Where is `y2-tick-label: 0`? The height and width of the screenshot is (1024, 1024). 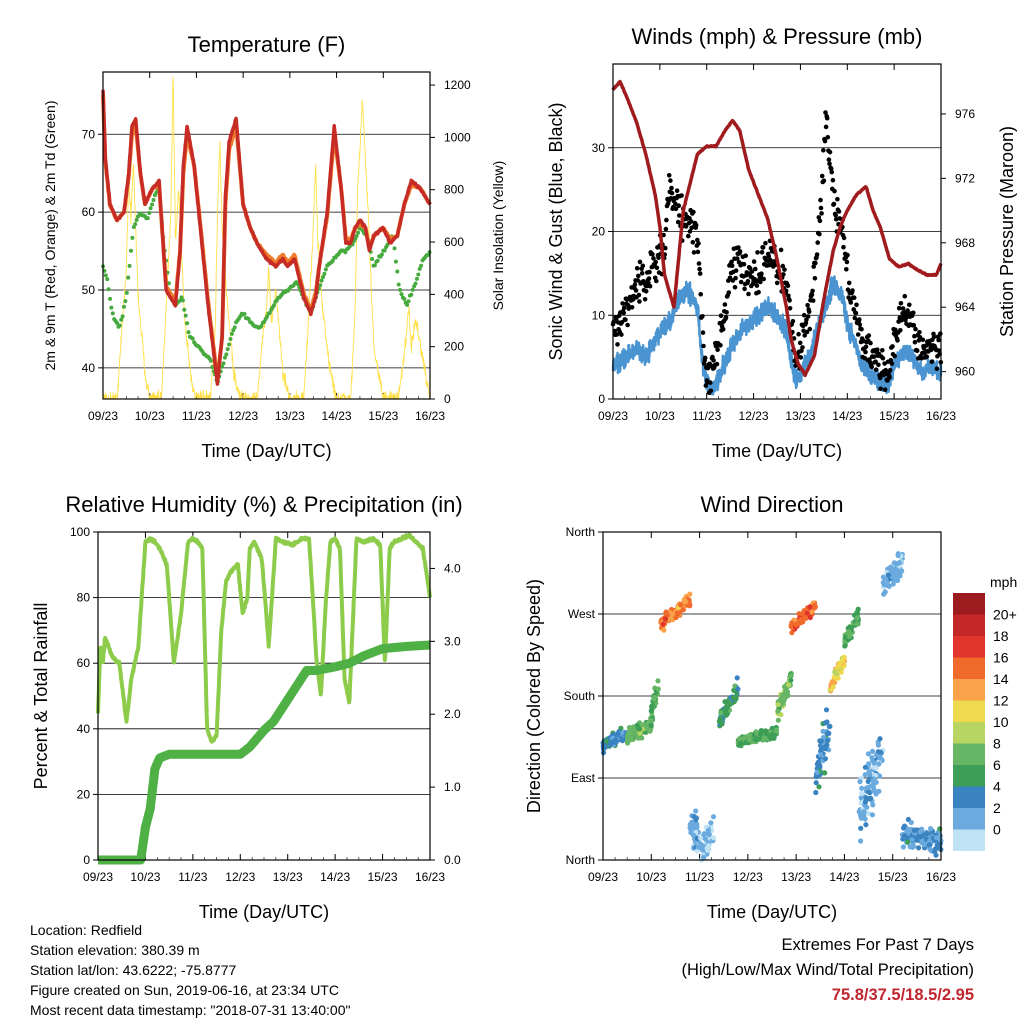 y2-tick-label: 0 is located at coordinates (447, 399).